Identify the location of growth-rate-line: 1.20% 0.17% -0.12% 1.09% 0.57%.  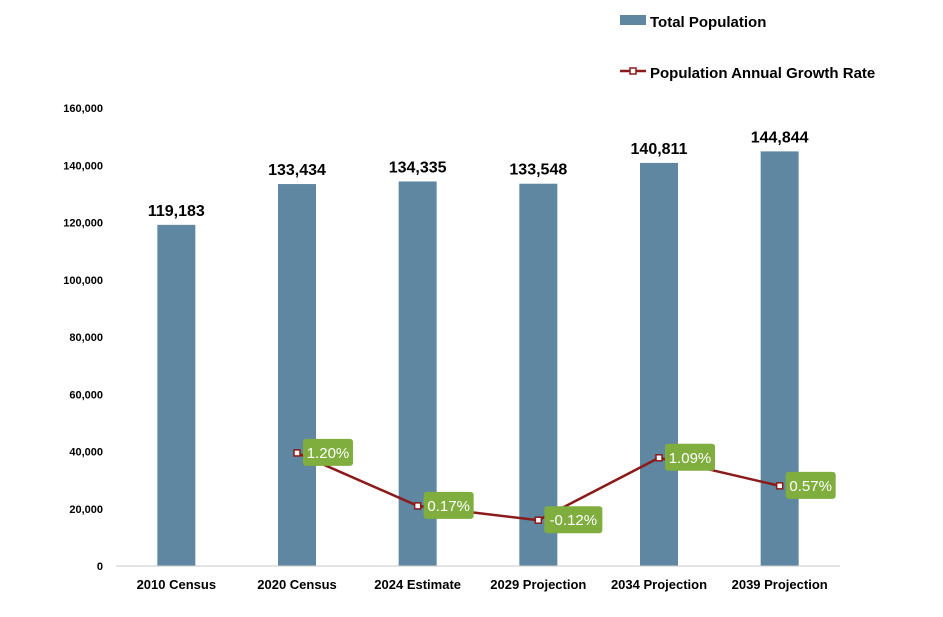
(564, 486).